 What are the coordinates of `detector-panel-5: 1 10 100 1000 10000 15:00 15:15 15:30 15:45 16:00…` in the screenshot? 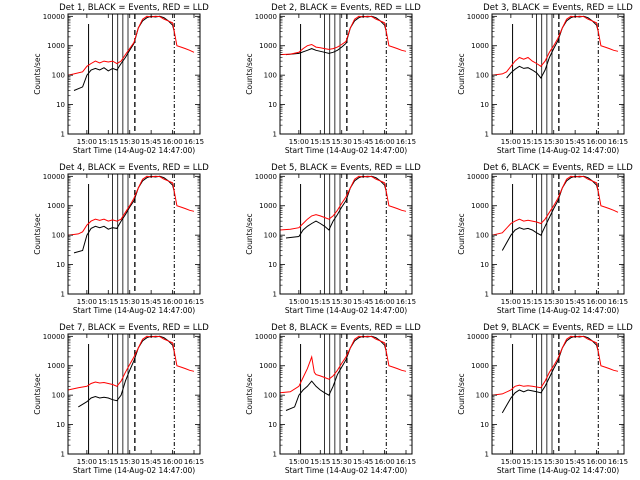 It's located at (333, 239).